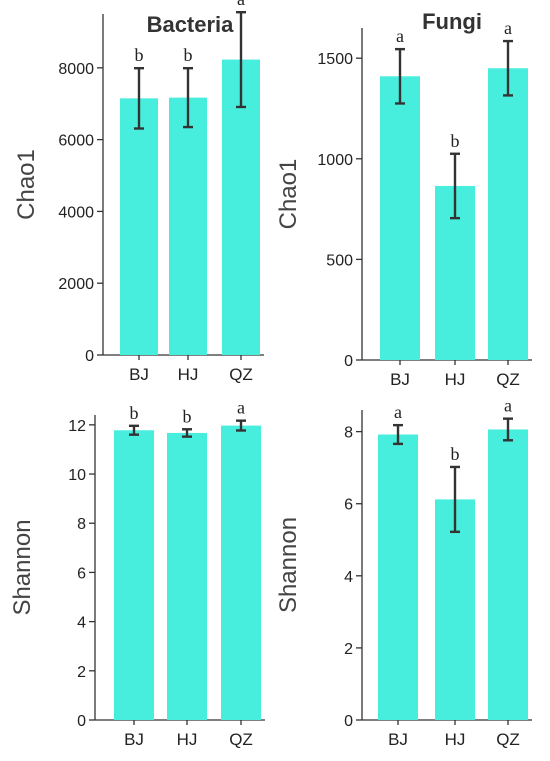 The image size is (550, 761). Describe the element at coordinates (335, 160) in the screenshot. I see `y-tick-label: 1000` at that location.